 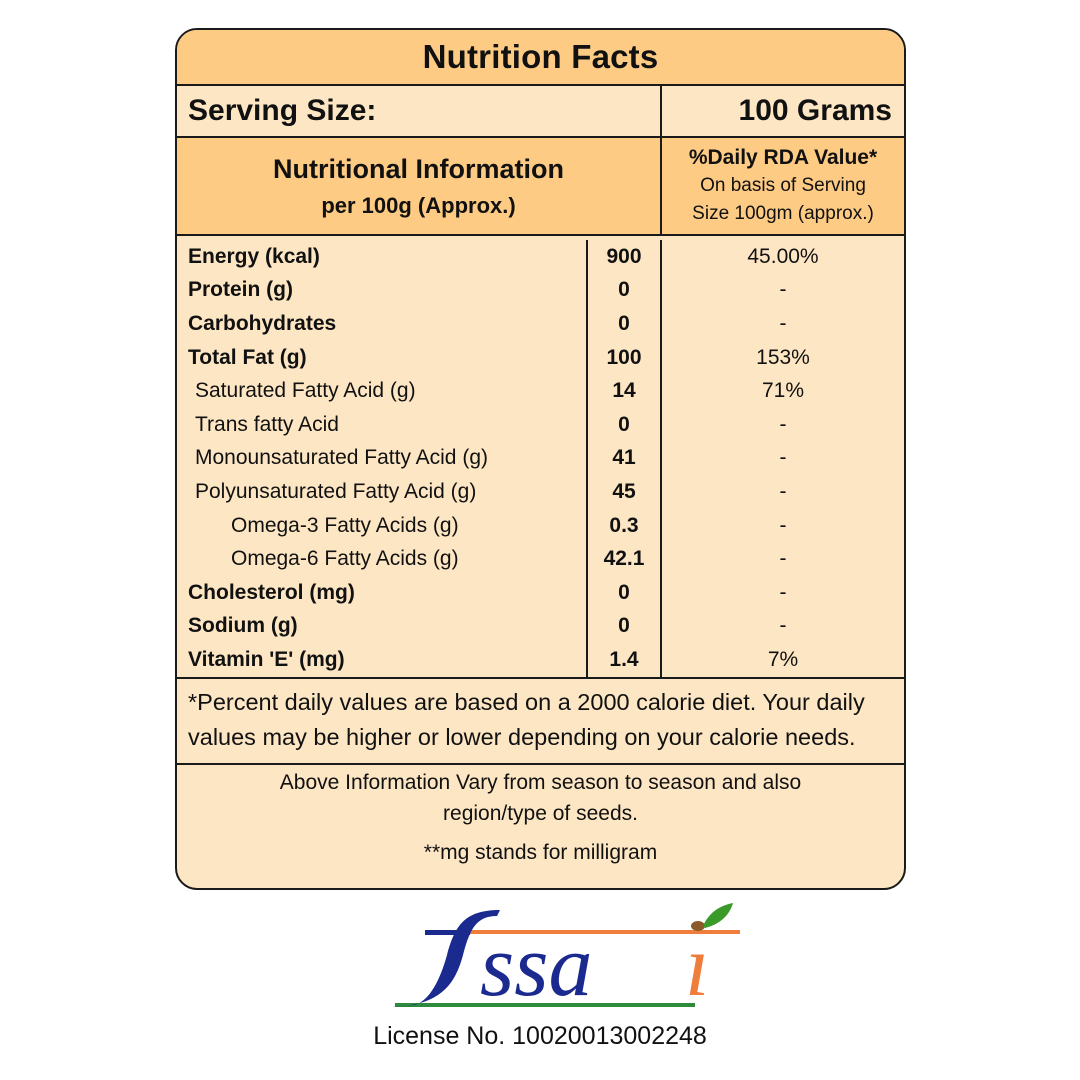 I want to click on table-row: Polyunsaturated Fatty Acid (g) 45 -, so click(x=540, y=492).